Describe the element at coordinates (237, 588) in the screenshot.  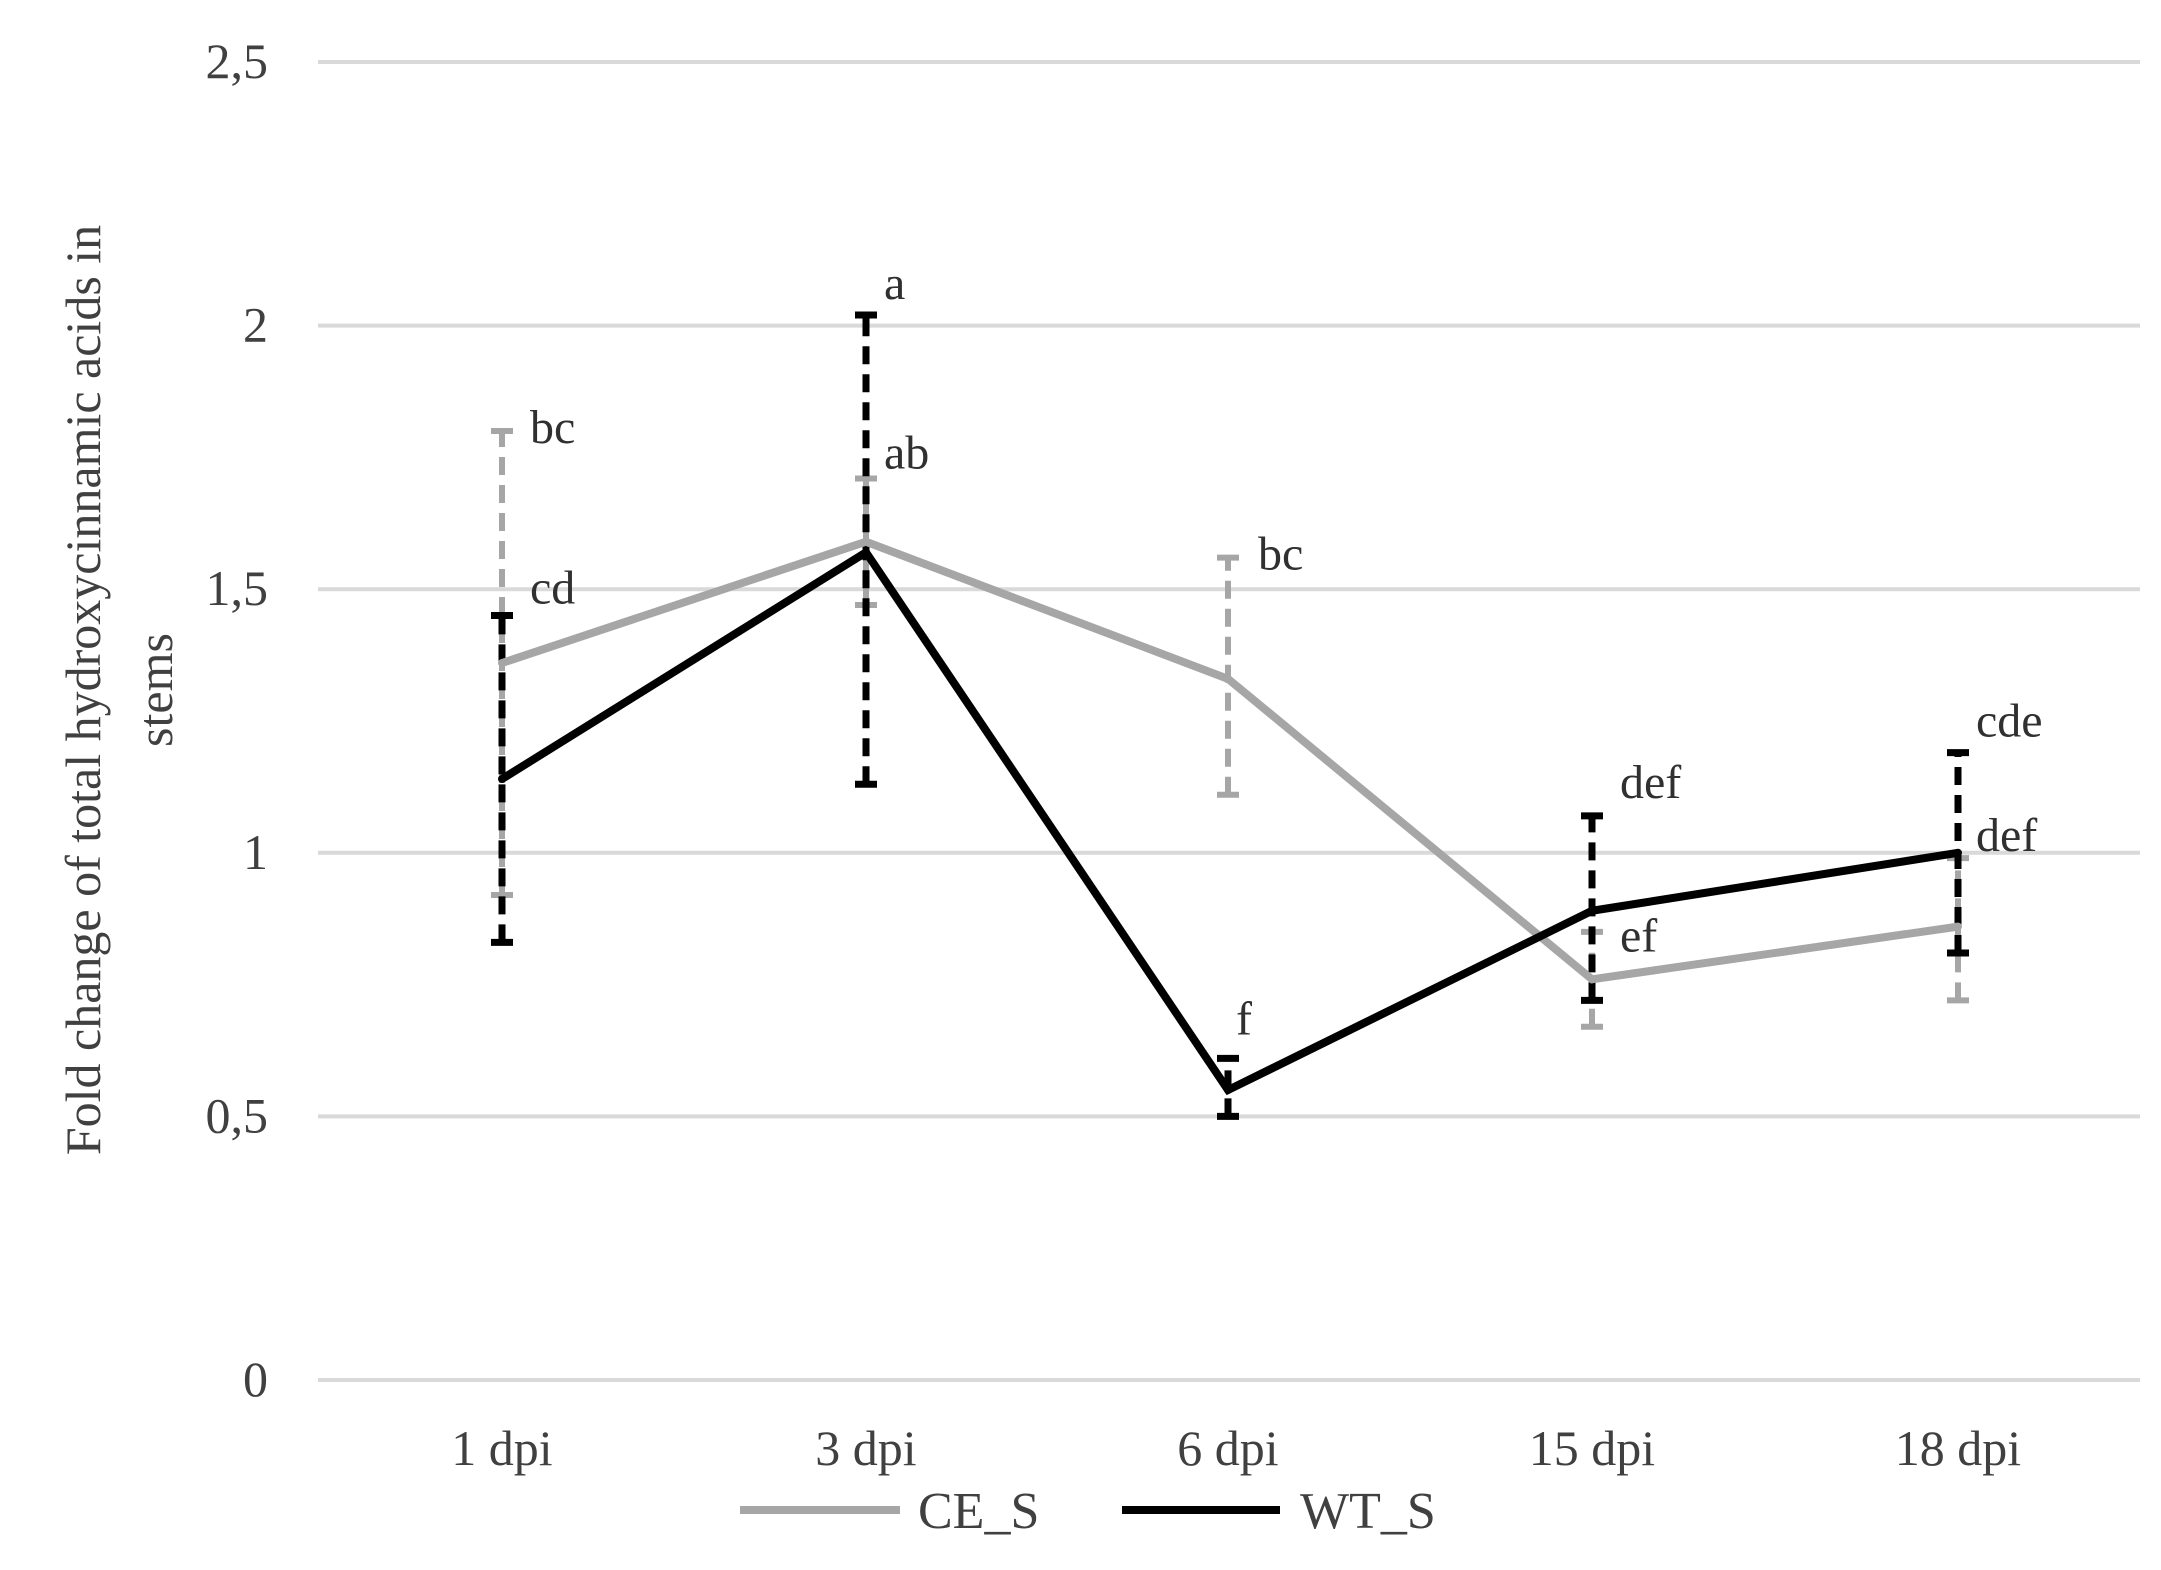
I see `y-tick-label: 1,5` at that location.